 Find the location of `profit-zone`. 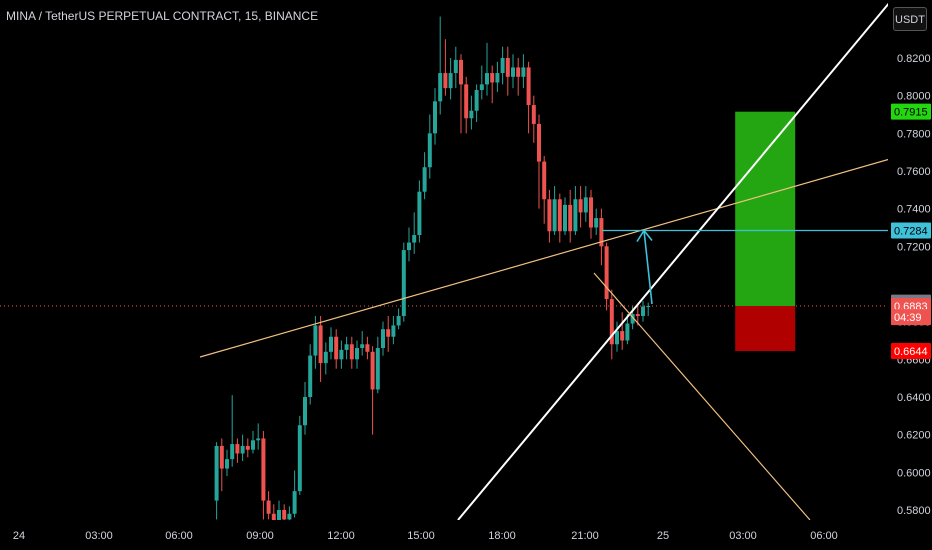

profit-zone is located at coordinates (765, 209).